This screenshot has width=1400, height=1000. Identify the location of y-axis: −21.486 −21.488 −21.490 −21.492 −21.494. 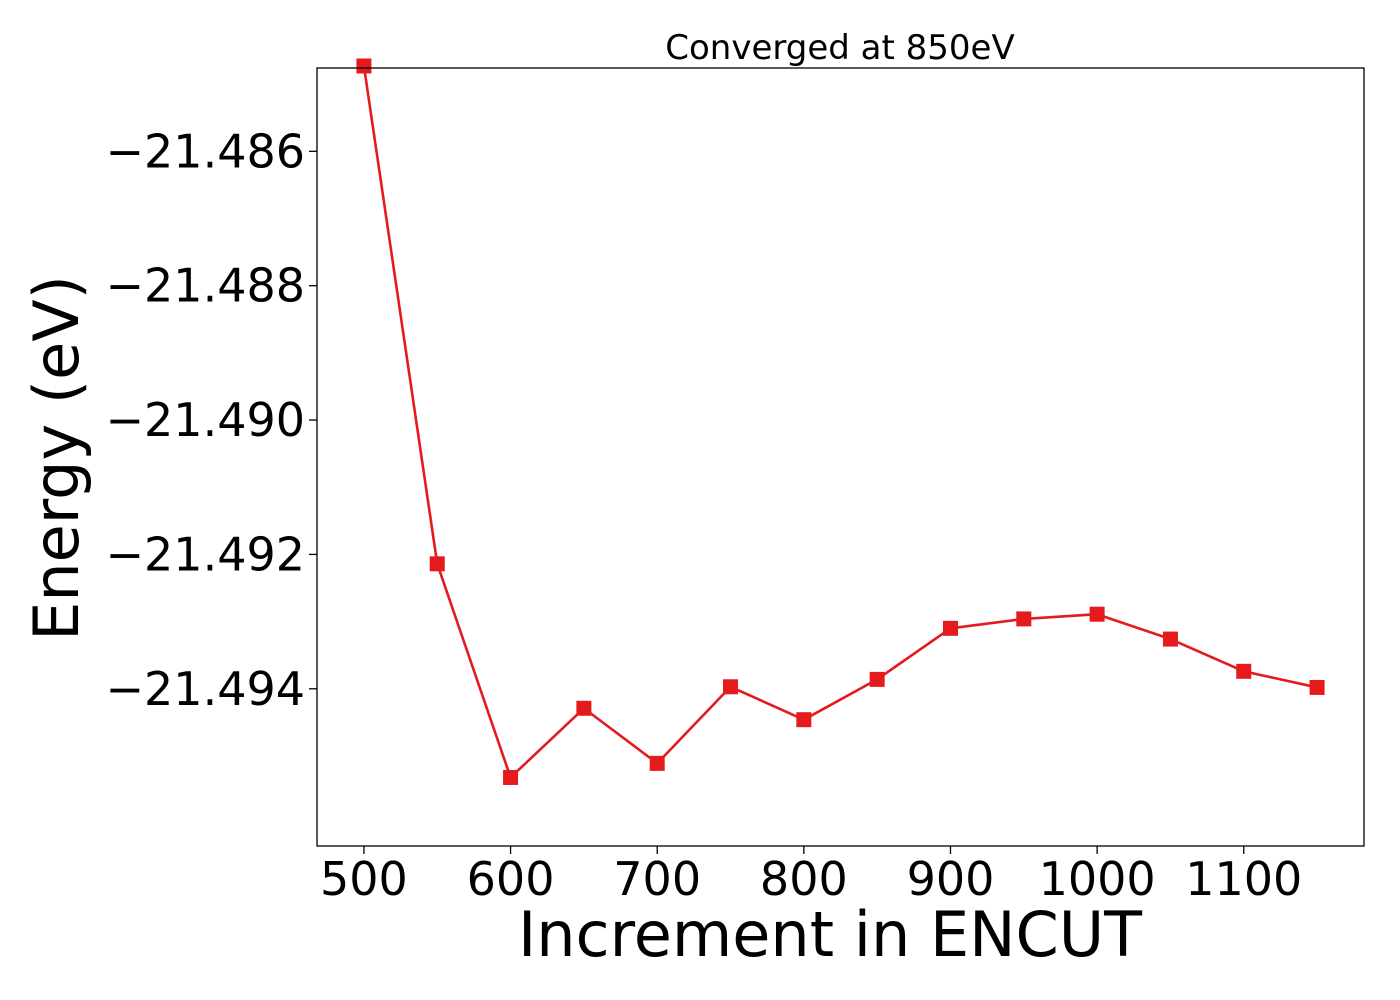
(211, 420).